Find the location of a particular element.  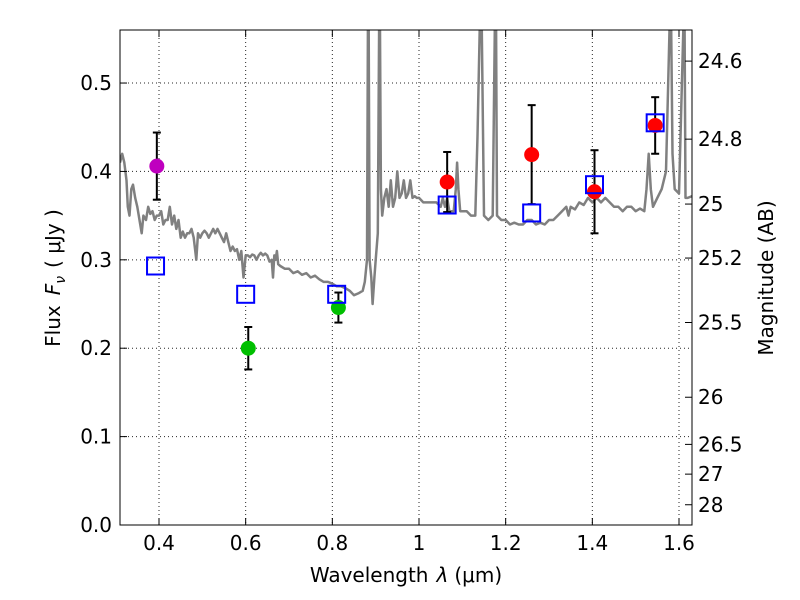

magnitude-tick-label: 26.5 is located at coordinates (720, 444).